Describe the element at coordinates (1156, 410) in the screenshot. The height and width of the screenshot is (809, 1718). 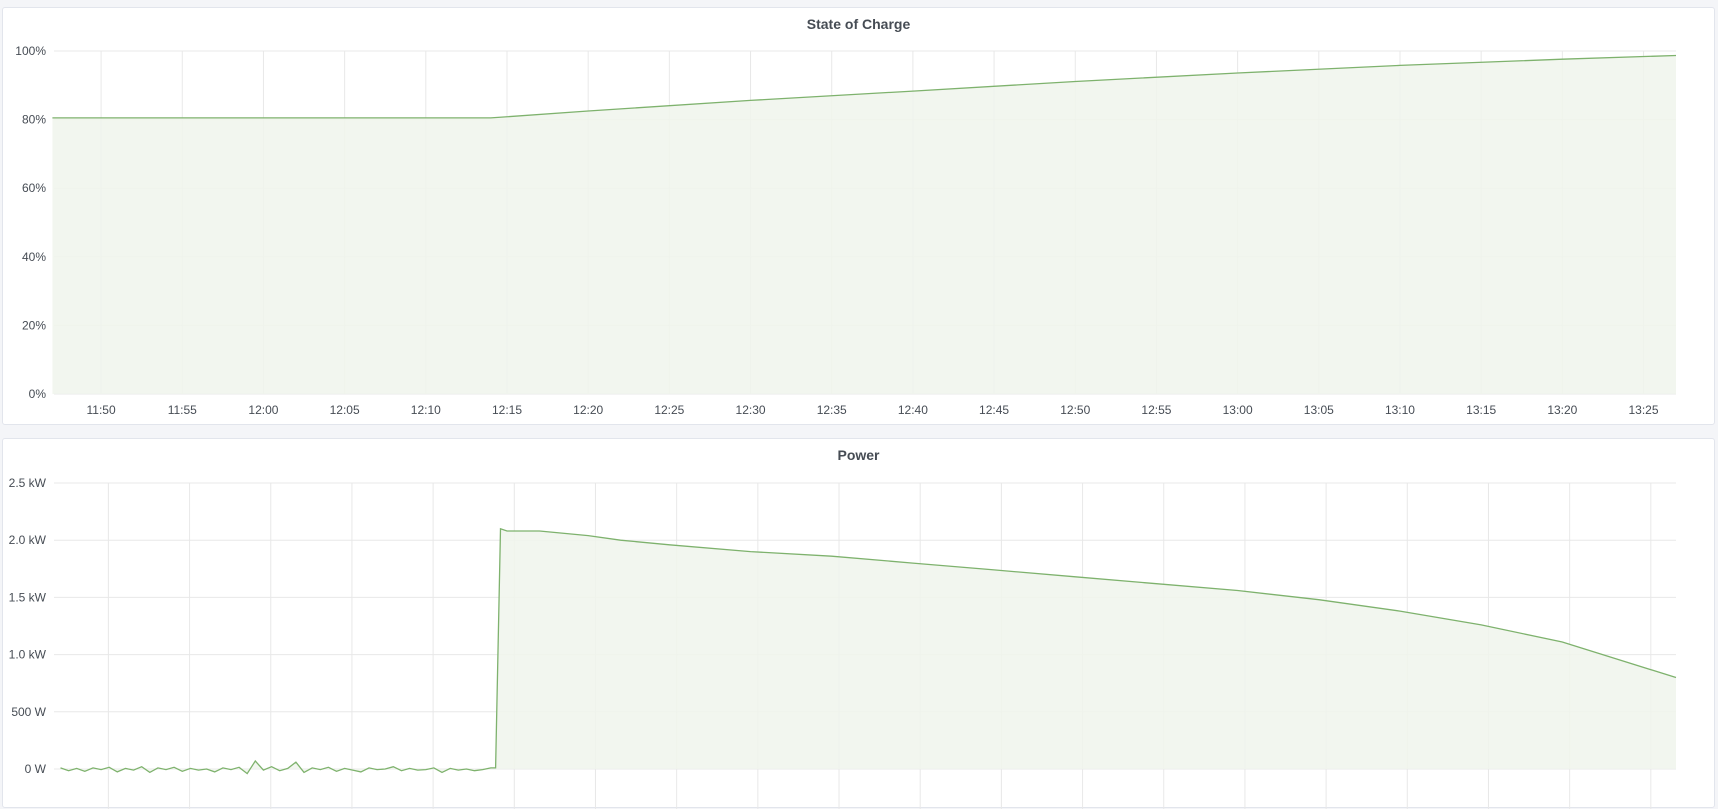
I see `x-tick-label: 12:55` at that location.